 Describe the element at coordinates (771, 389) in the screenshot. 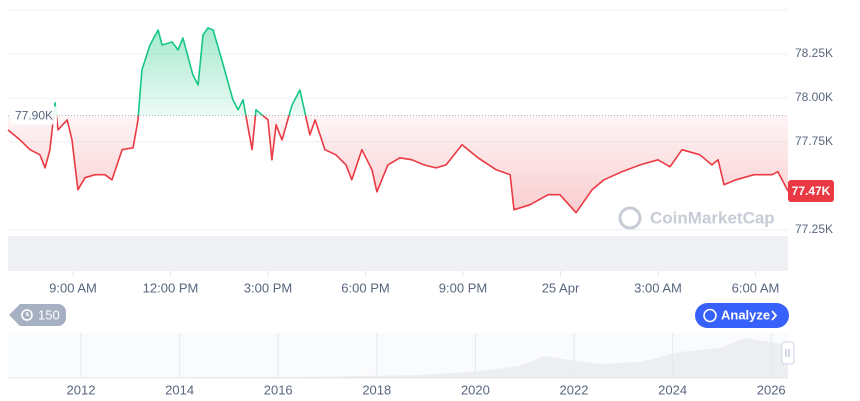

I see `navigator-label: 2026` at that location.